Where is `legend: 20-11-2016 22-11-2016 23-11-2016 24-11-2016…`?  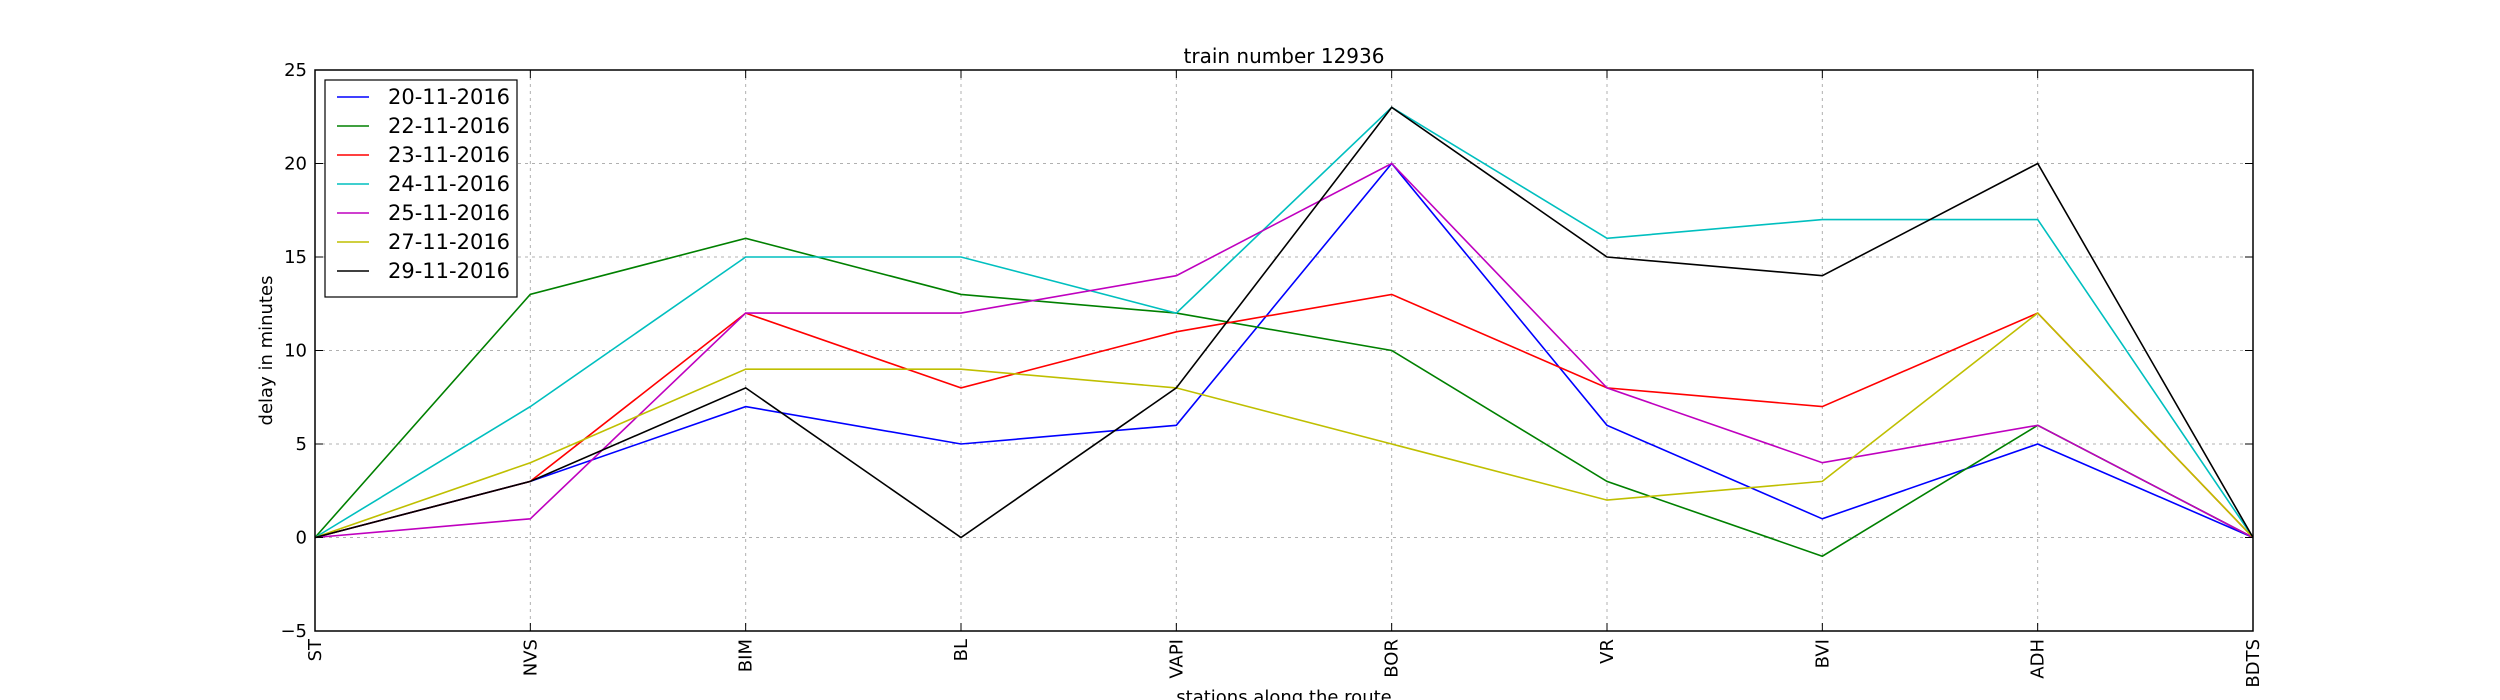
legend: 20-11-2016 22-11-2016 23-11-2016 24-11-2016… is located at coordinates (421, 188).